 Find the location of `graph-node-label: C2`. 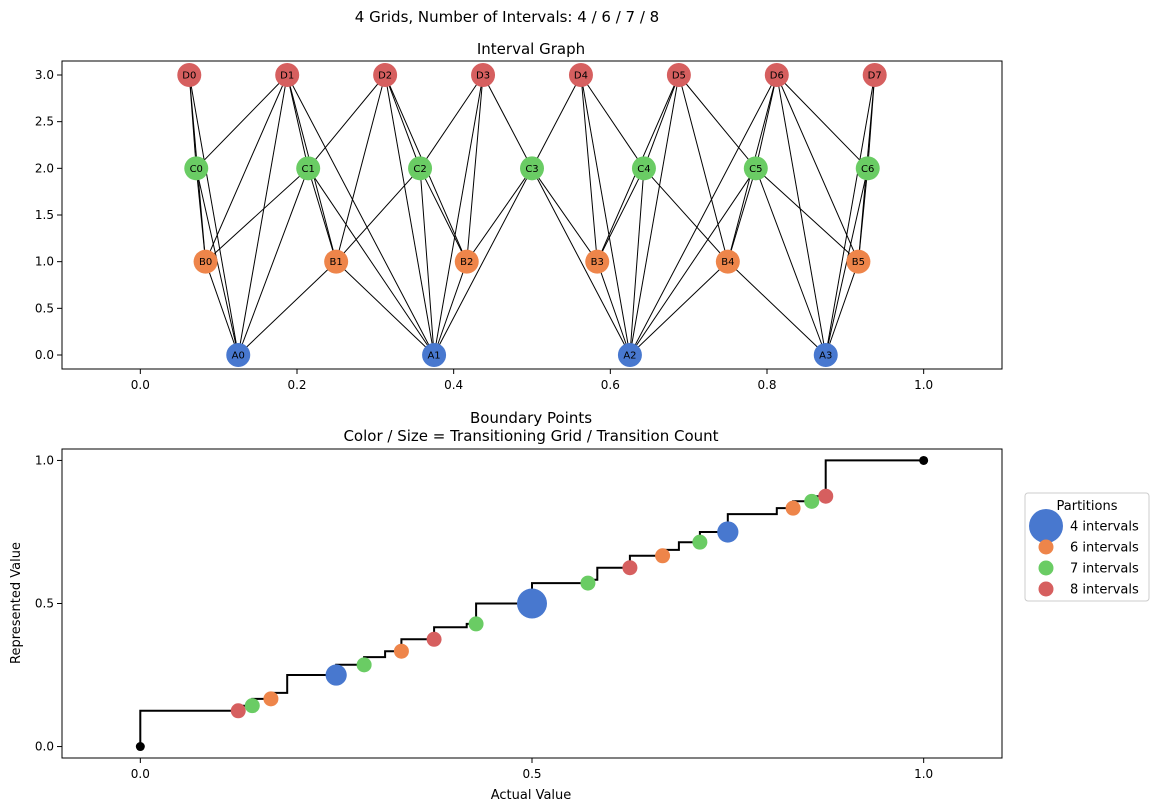

graph-node-label: C2 is located at coordinates (419, 169).